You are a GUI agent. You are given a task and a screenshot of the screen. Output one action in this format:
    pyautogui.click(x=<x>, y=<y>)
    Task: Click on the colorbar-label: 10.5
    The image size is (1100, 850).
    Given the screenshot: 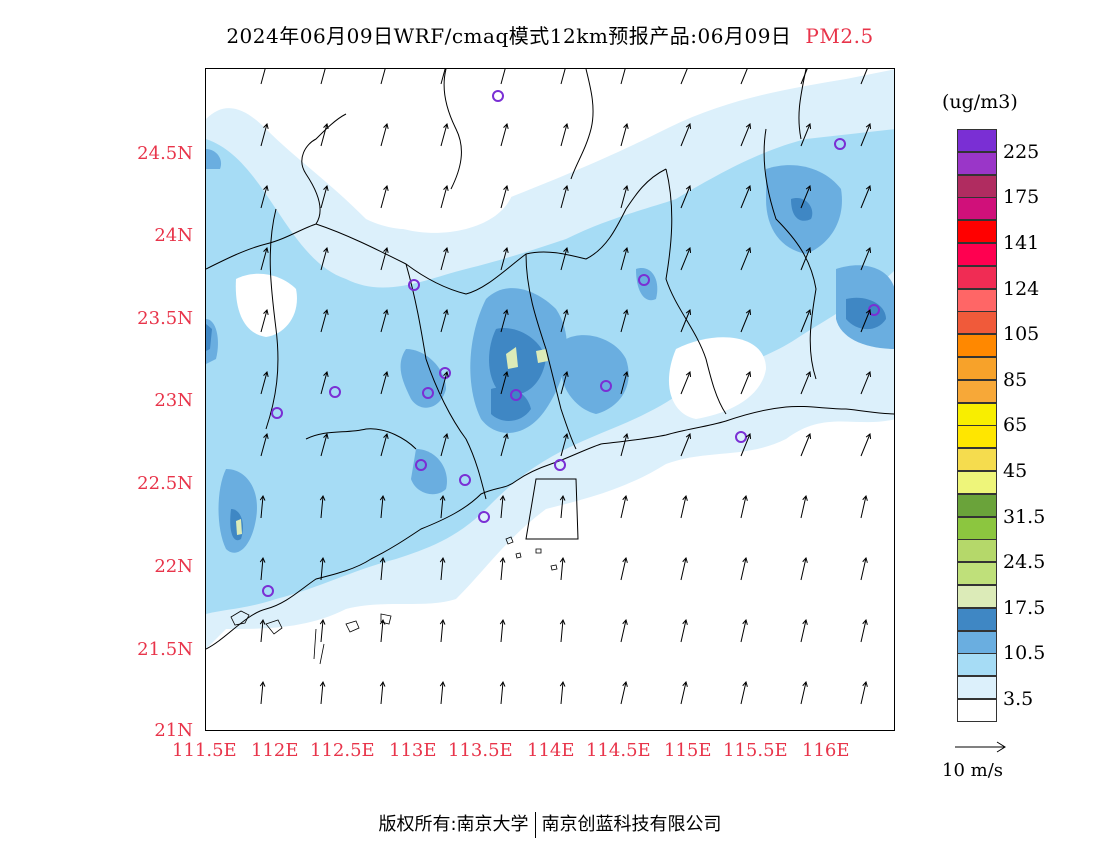 What is the action you would take?
    pyautogui.click(x=1024, y=653)
    